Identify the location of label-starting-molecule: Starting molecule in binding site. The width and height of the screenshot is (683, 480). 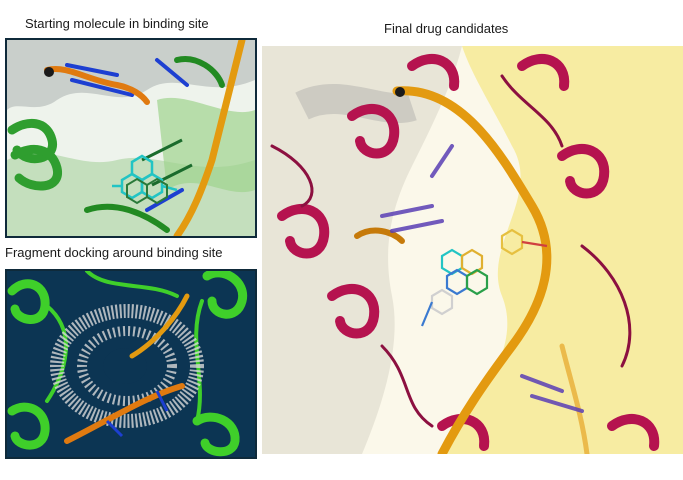
(117, 23).